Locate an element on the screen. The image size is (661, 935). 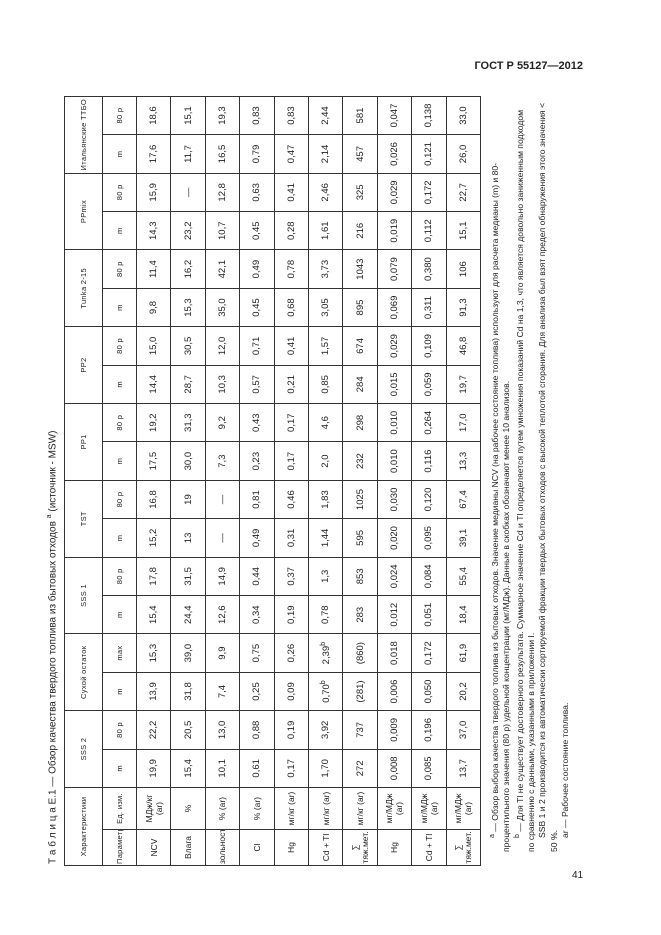
value-cell: 0,012 is located at coordinates (394, 614).